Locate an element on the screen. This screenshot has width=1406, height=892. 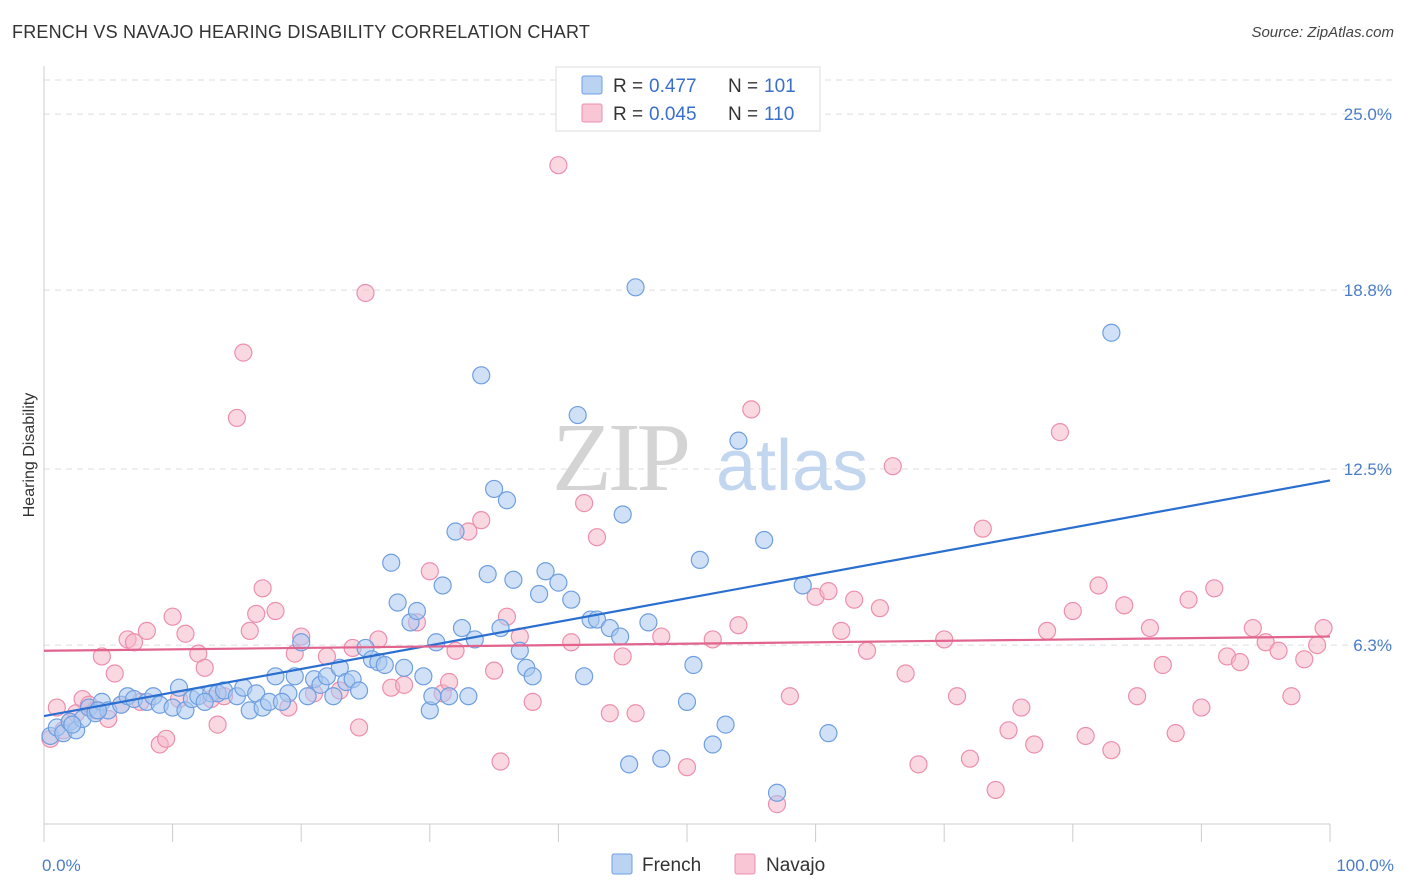
watermark: ZIP atlas is located at coordinates (710, 458).